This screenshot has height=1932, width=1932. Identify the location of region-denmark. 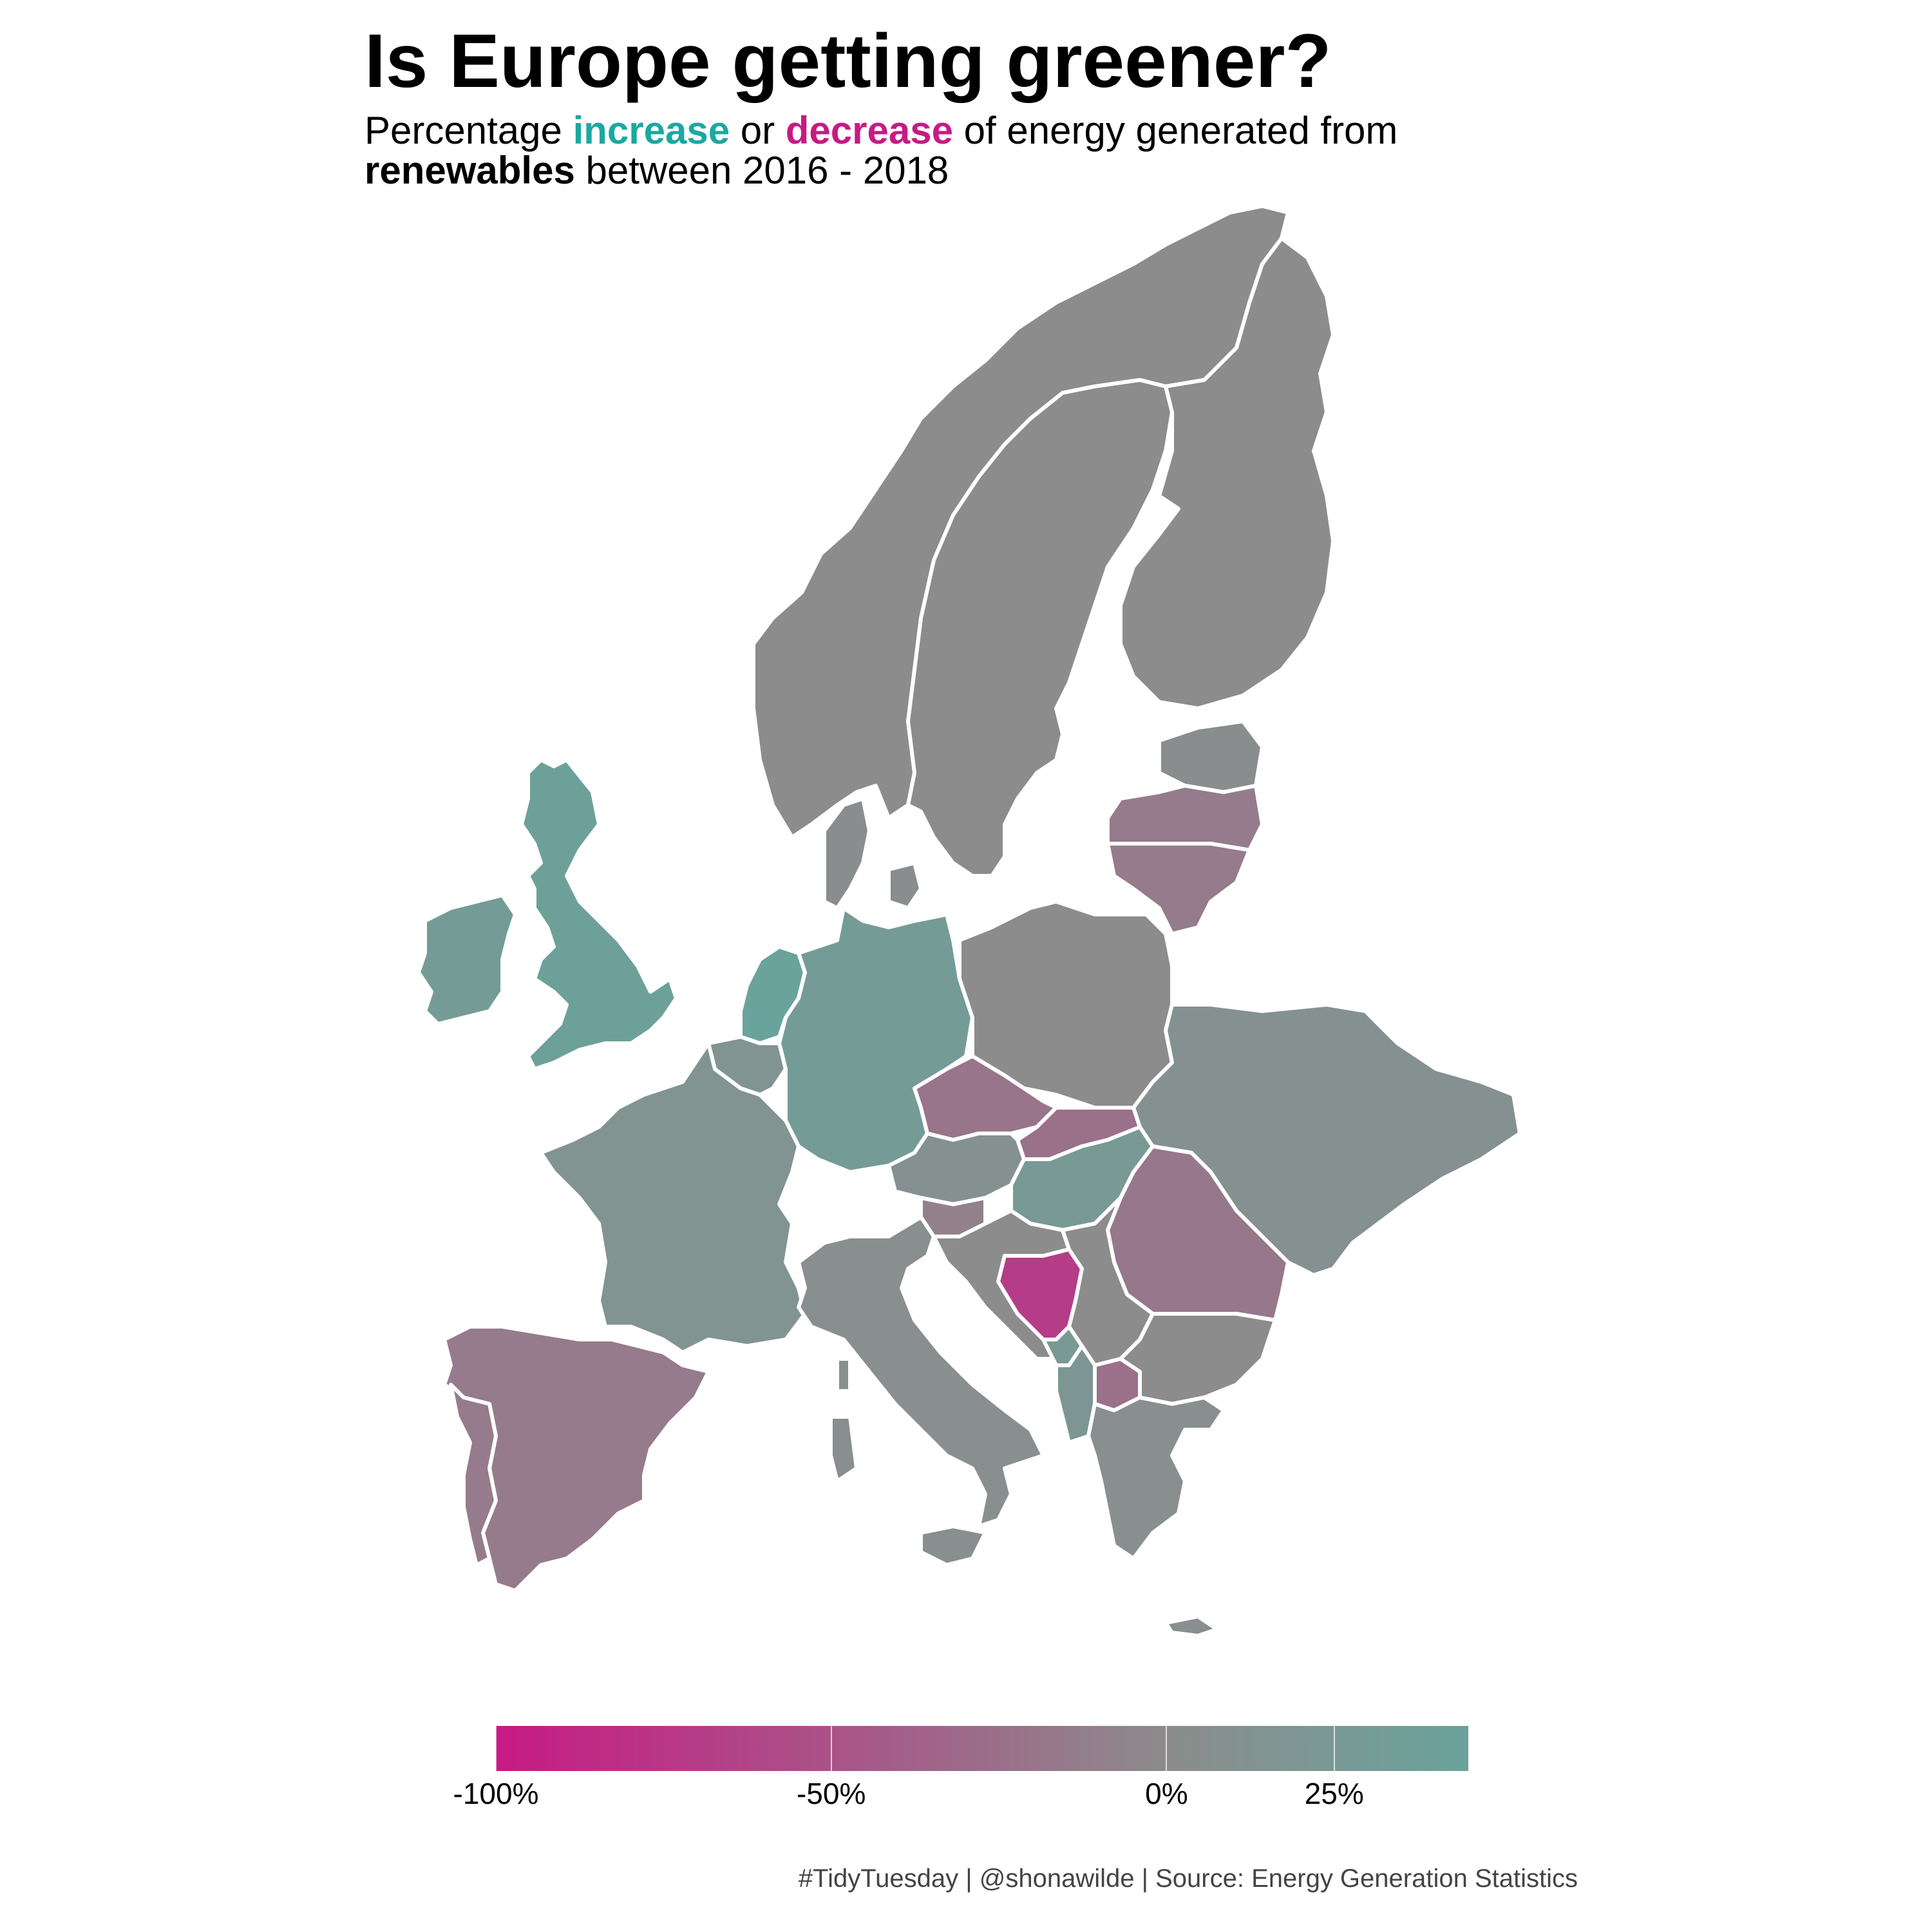
(873, 853).